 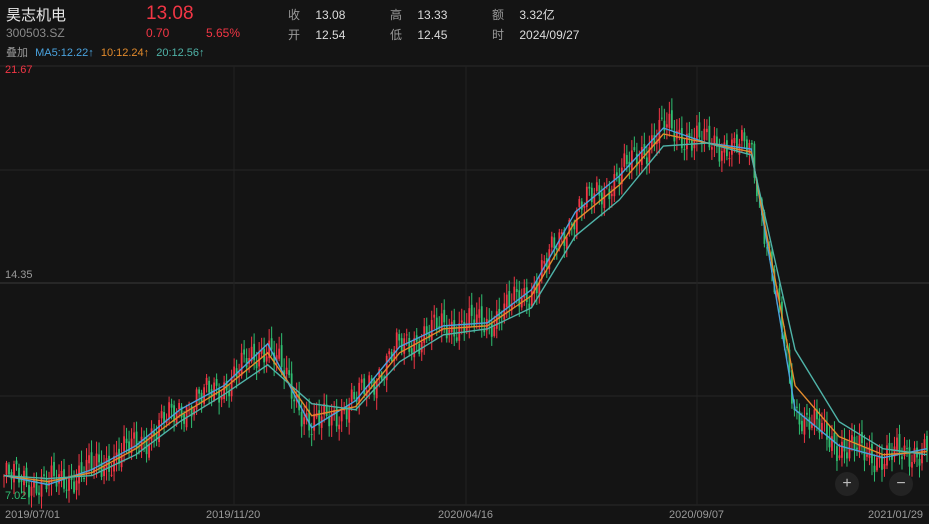 What do you see at coordinates (549, 35) in the screenshot?
I see `time-value: 2024/09/27` at bounding box center [549, 35].